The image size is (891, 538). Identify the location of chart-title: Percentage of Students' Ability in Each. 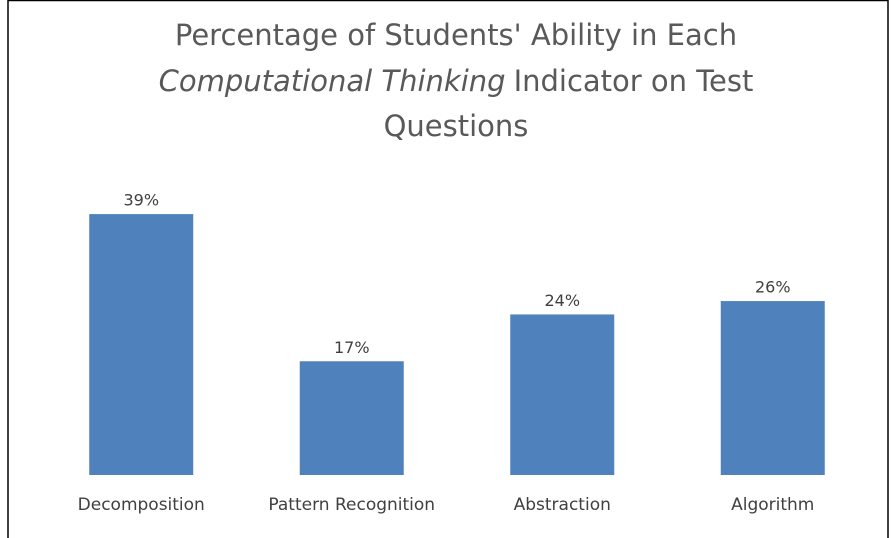
(456, 35).